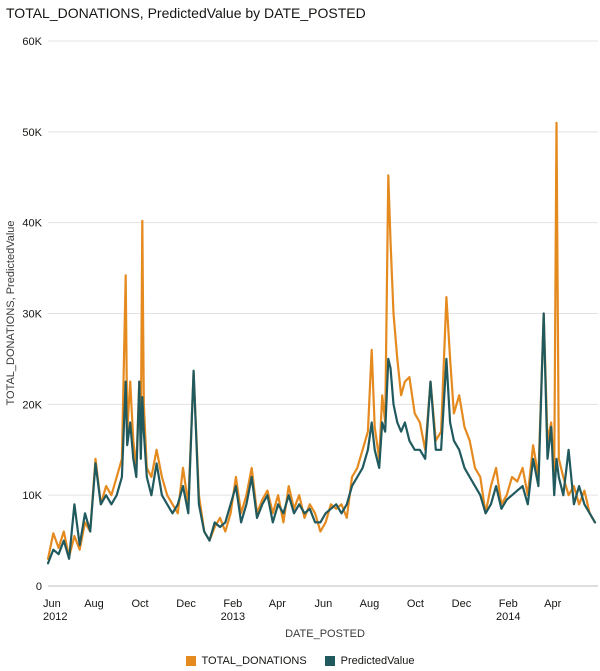 Image resolution: width=600 pixels, height=671 pixels. I want to click on legend-item: TOTAL_DONATIONS, so click(246, 661).